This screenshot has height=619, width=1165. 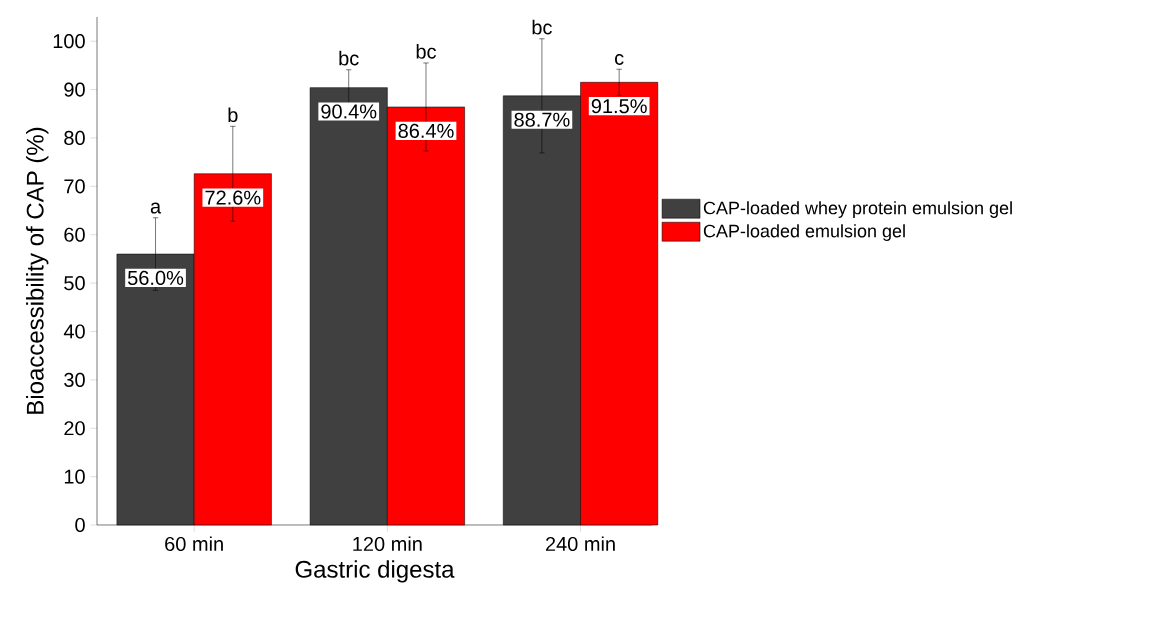 I want to click on y-tick-label: 20, so click(x=74, y=428).